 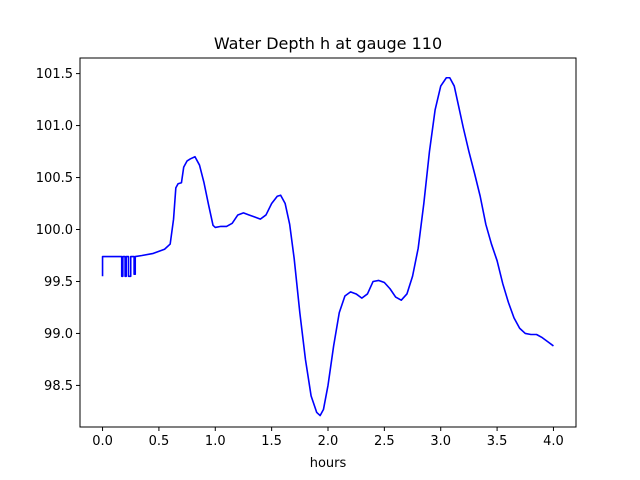 I want to click on x-tick-label: 2.5, so click(x=384, y=441).